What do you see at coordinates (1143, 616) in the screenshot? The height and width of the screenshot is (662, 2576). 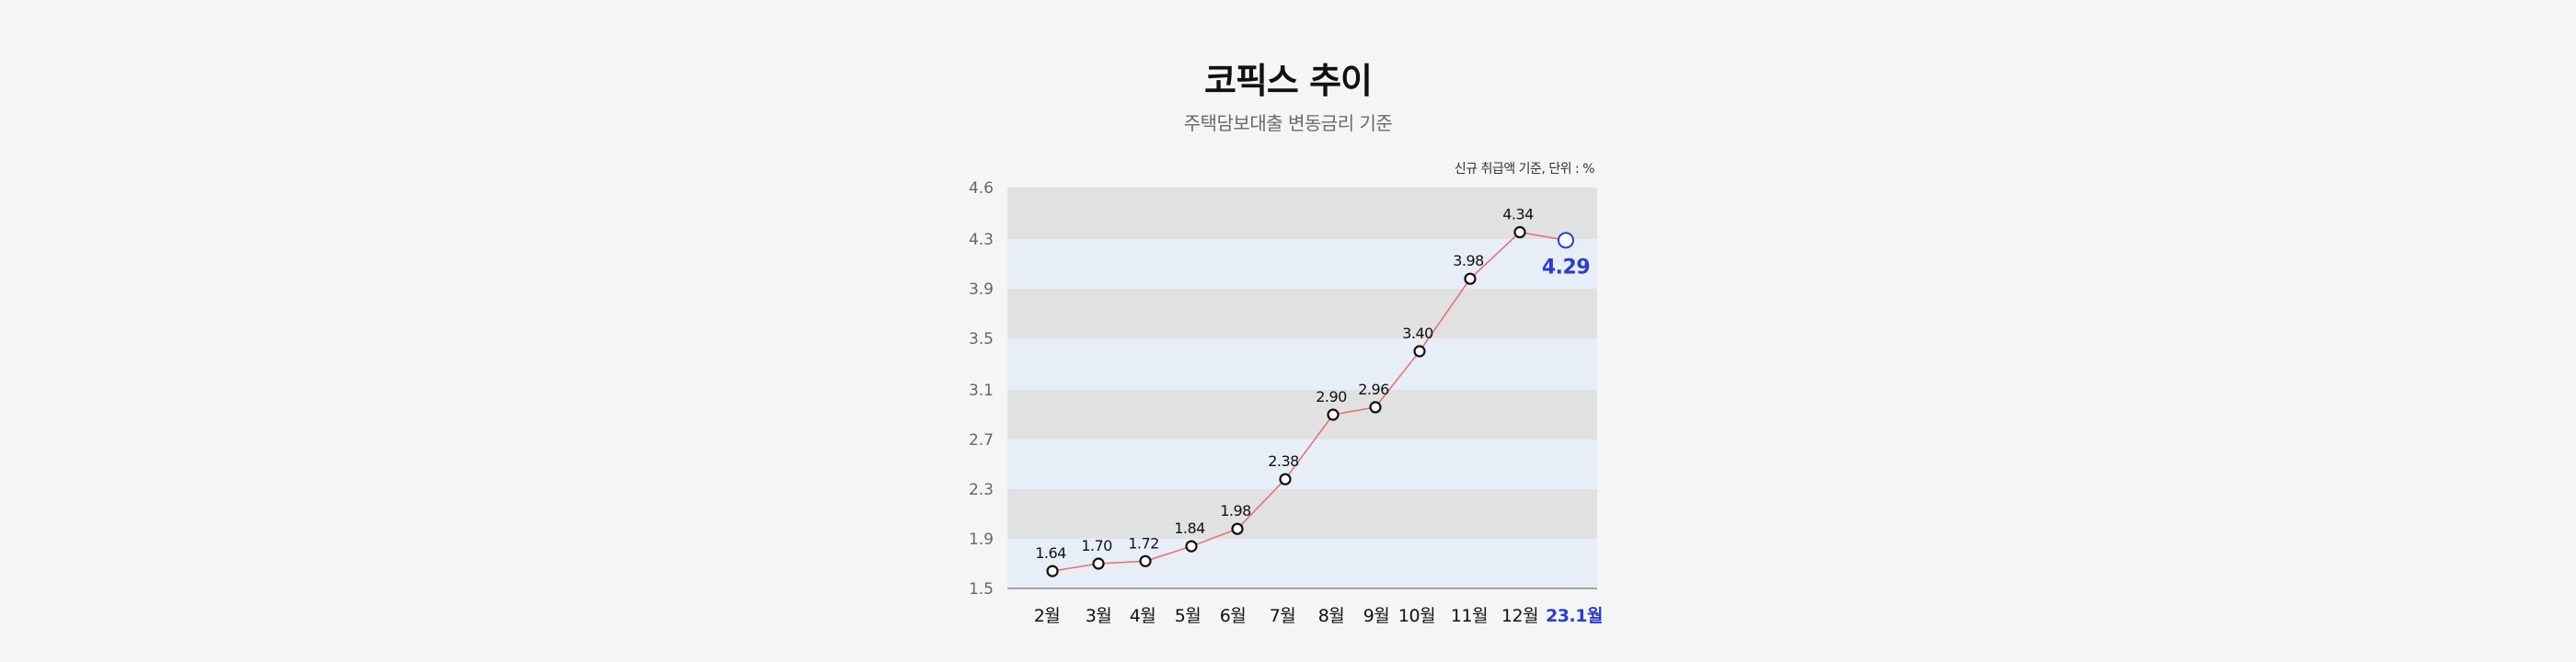 I see `x-tick-label: 4월` at bounding box center [1143, 616].